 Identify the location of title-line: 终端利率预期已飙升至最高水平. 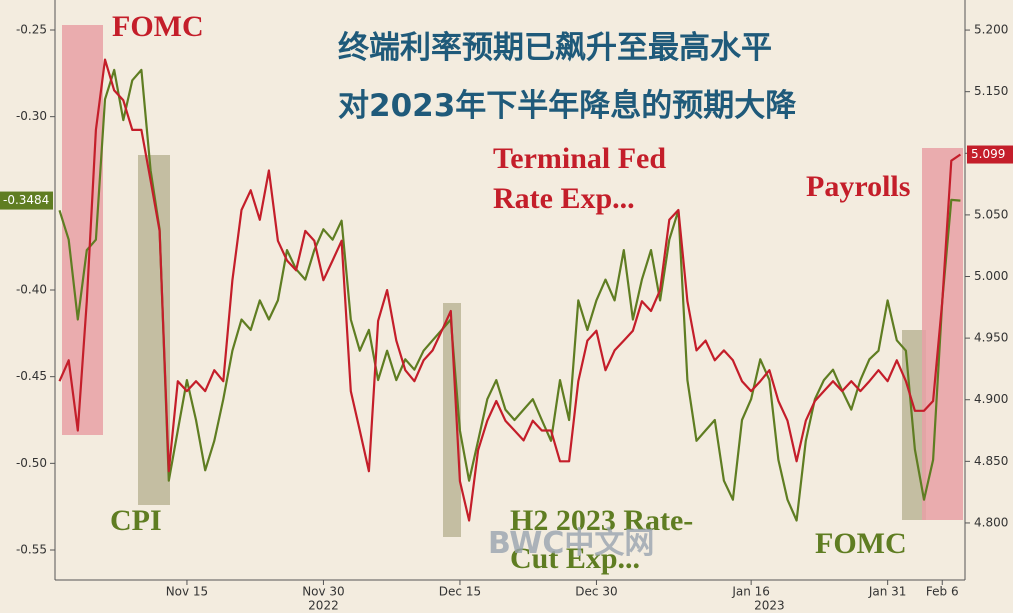
(555, 48).